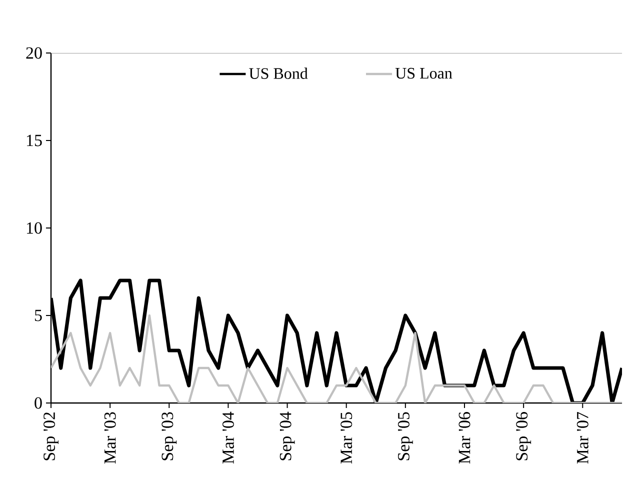 Image resolution: width=623 pixels, height=487 pixels. What do you see at coordinates (346, 438) in the screenshot?
I see `x-tick-label: Mar '05` at bounding box center [346, 438].